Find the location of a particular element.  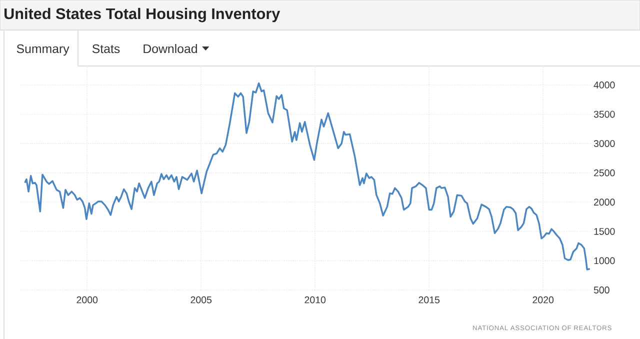

x-tick-label: 2020 is located at coordinates (543, 300).